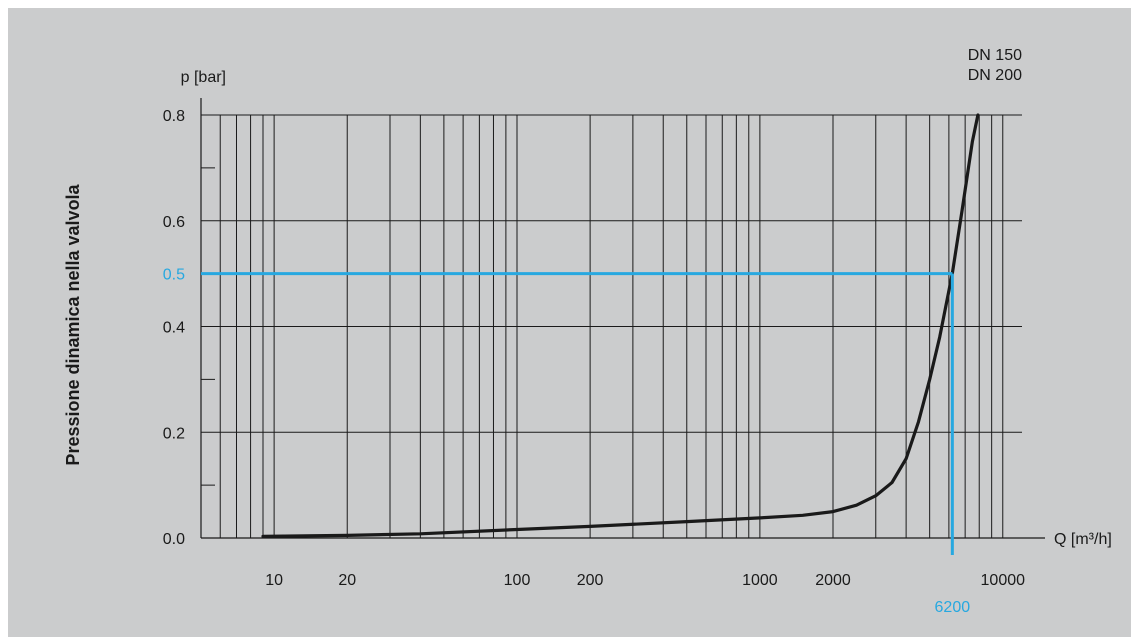 The image size is (1131, 637). Describe the element at coordinates (1083, 539) in the screenshot. I see `x-unit-label: Q [m³/h]` at that location.